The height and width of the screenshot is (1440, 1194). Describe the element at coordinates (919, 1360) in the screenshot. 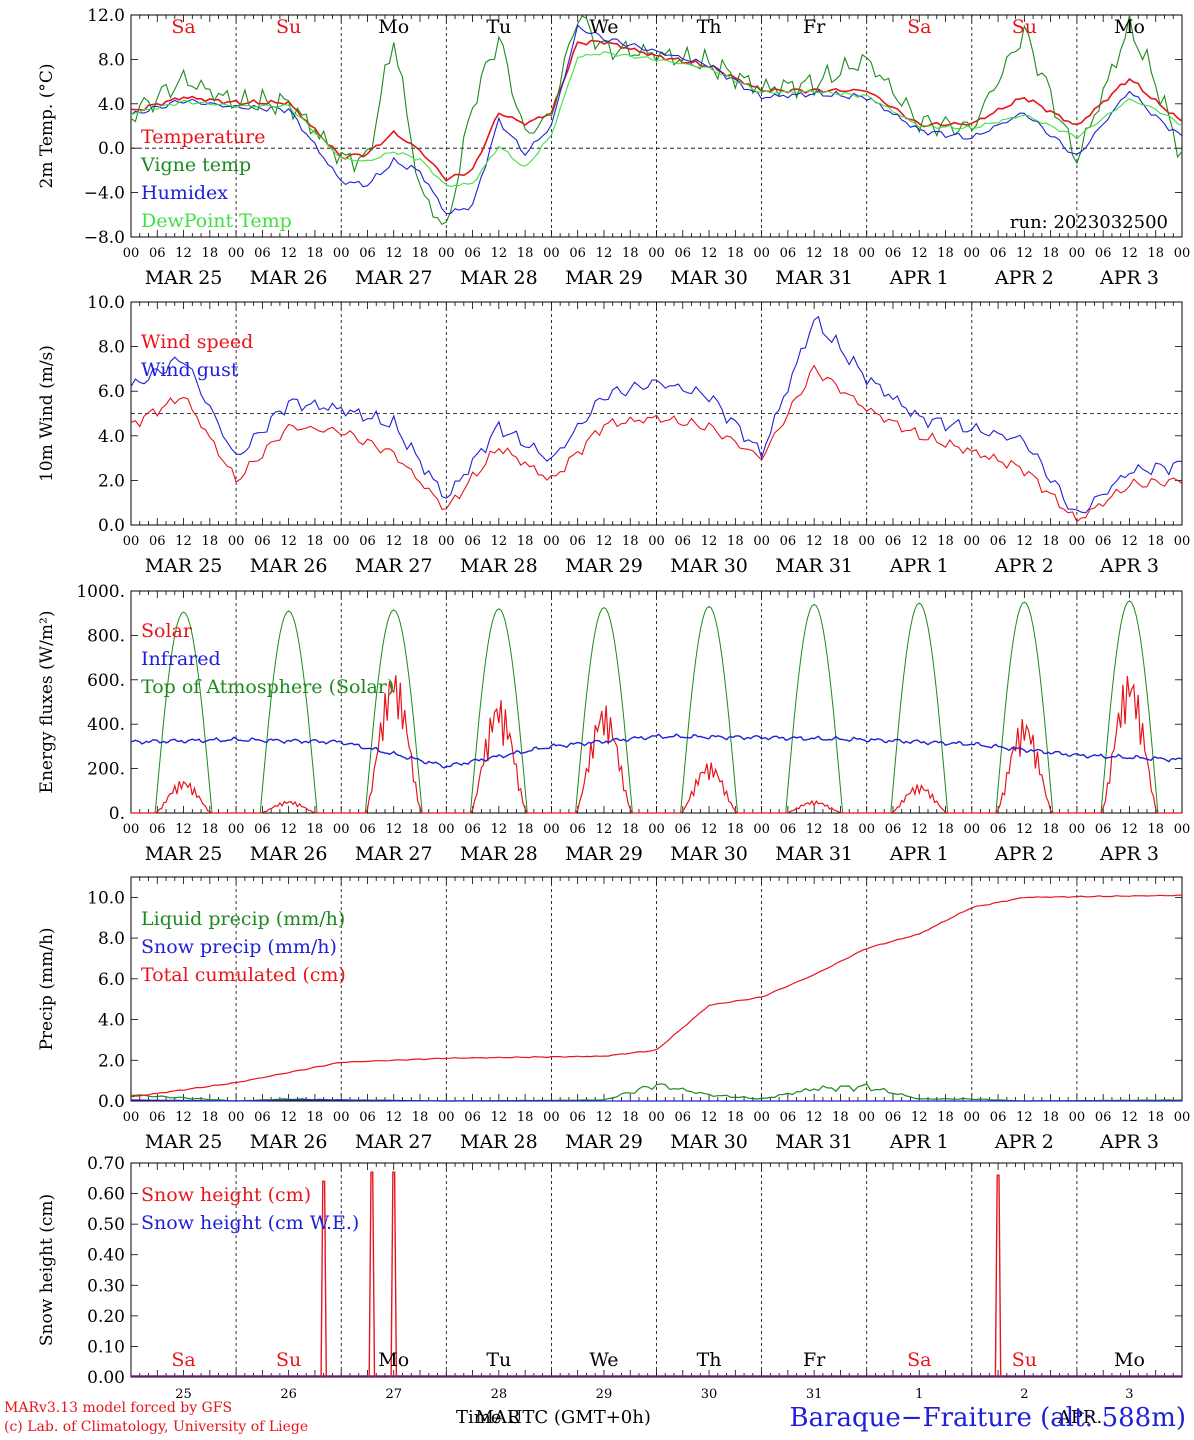

I see `day-letter: Sa` at that location.